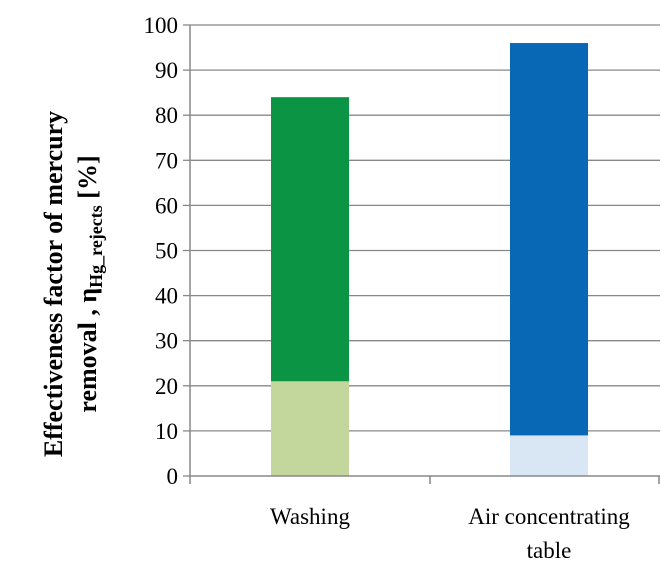 The width and height of the screenshot is (661, 561). Describe the element at coordinates (166, 205) in the screenshot. I see `y-tick-label: 60` at that location.